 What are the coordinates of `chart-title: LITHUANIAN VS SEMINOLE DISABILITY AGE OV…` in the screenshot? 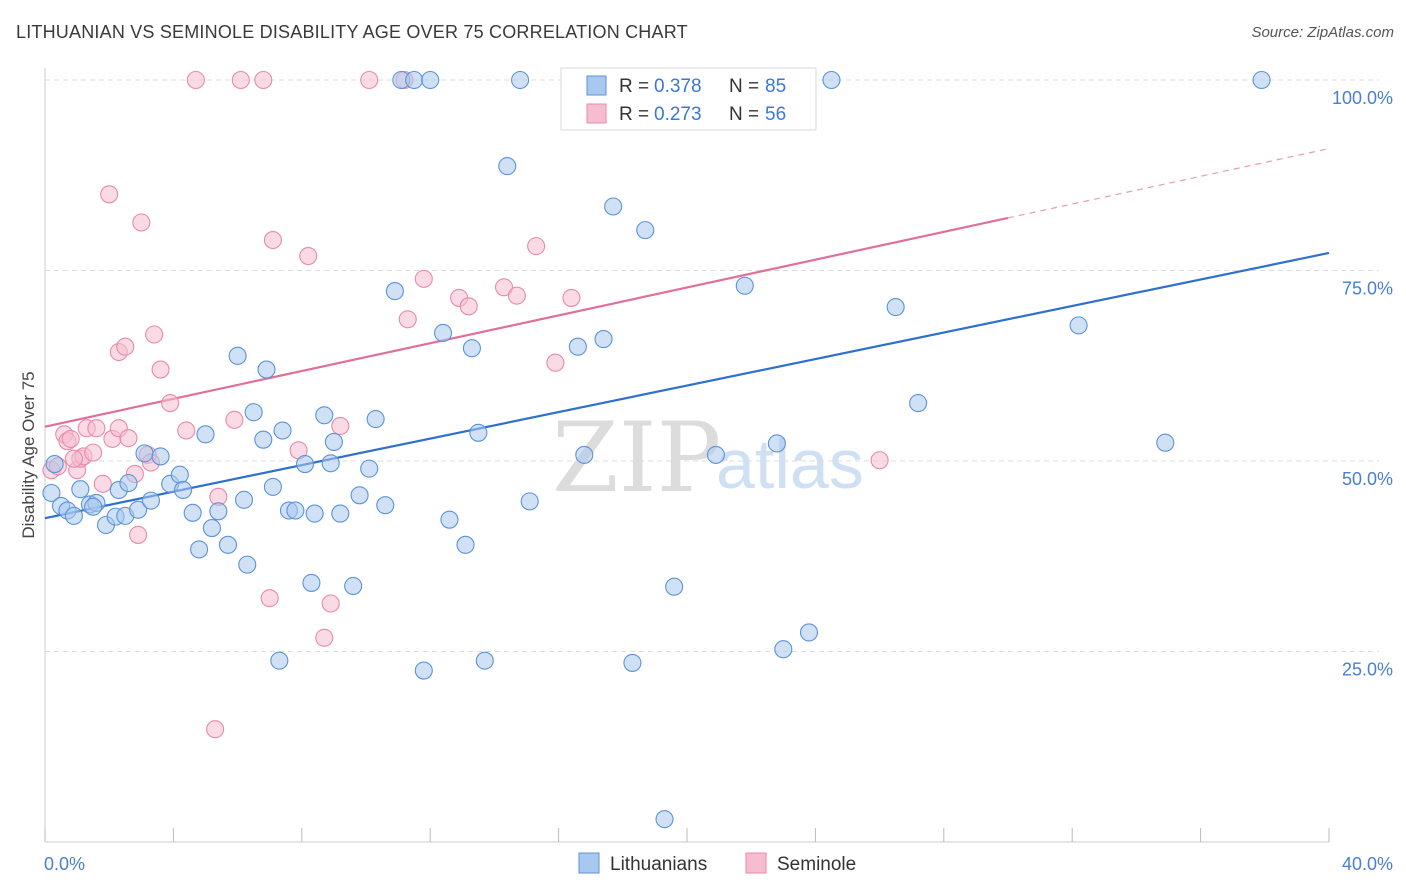 It's located at (352, 32).